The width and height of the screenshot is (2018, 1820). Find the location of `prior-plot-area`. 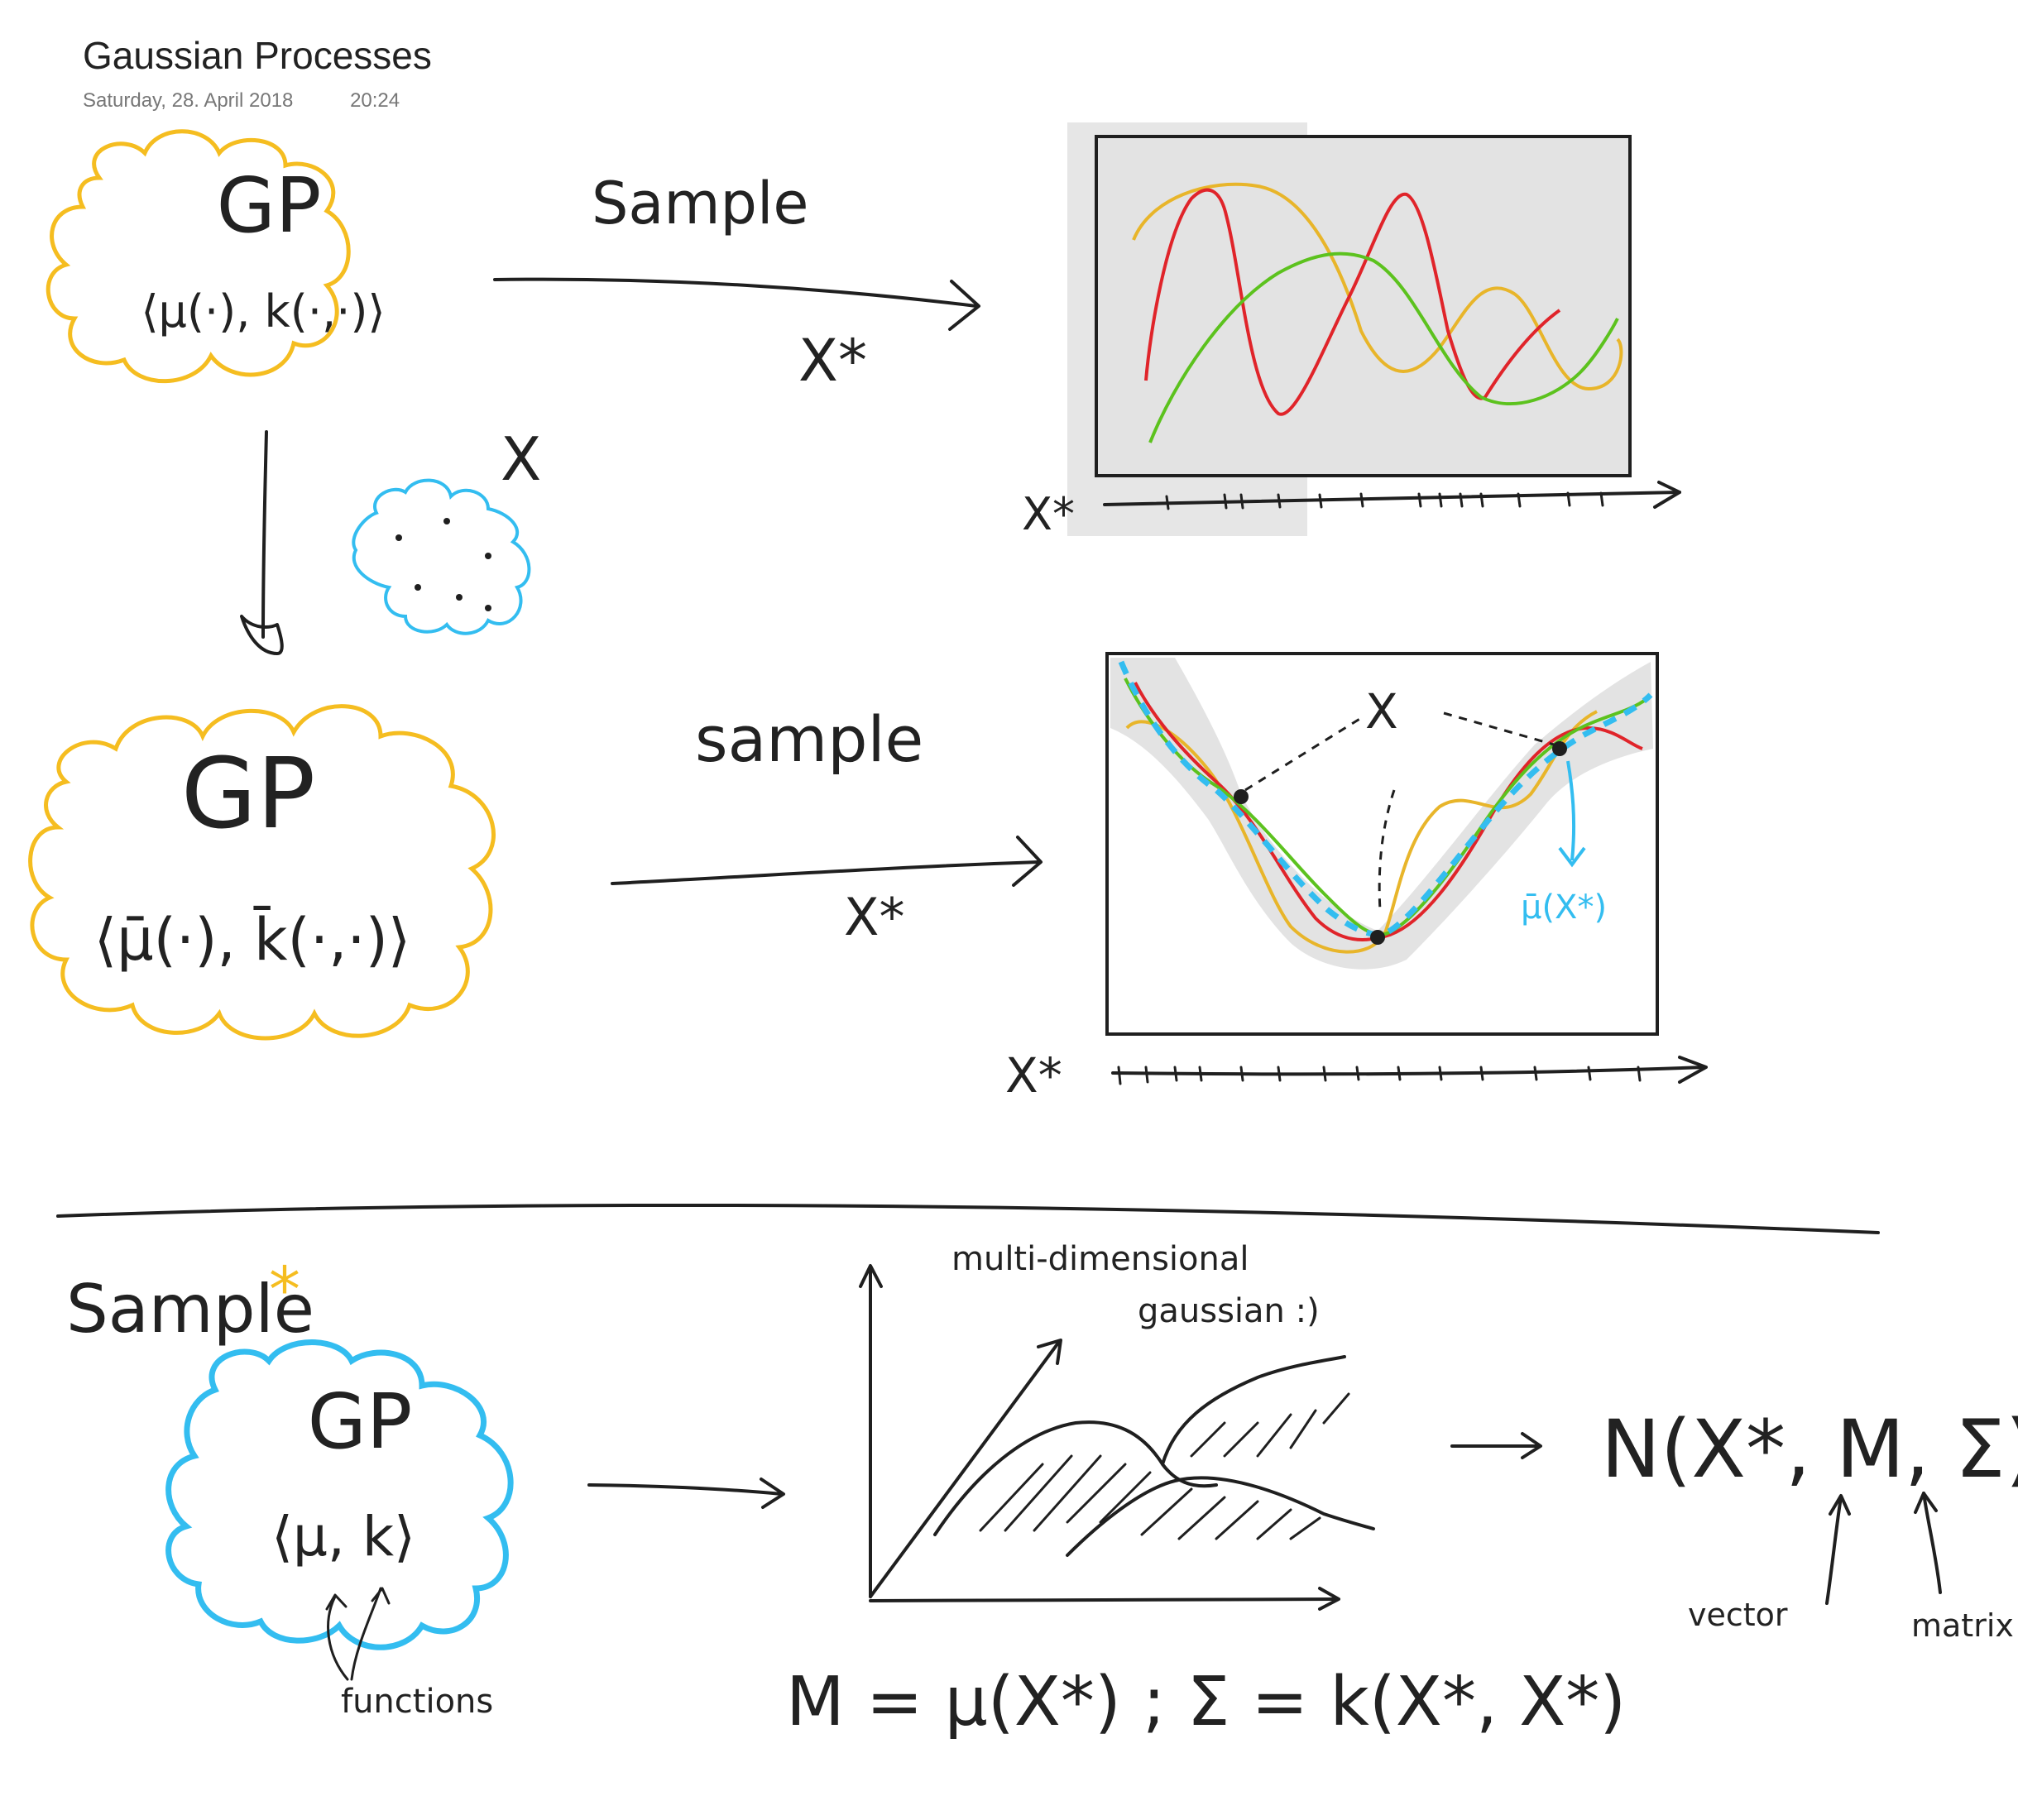

prior-plot-area is located at coordinates (1363, 306).